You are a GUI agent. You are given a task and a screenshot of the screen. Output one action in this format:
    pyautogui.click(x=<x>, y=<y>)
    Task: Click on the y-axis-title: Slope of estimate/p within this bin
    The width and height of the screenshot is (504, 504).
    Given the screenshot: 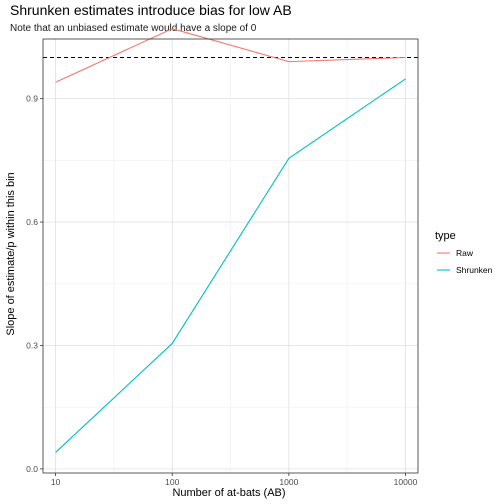 What is the action you would take?
    pyautogui.click(x=11, y=253)
    